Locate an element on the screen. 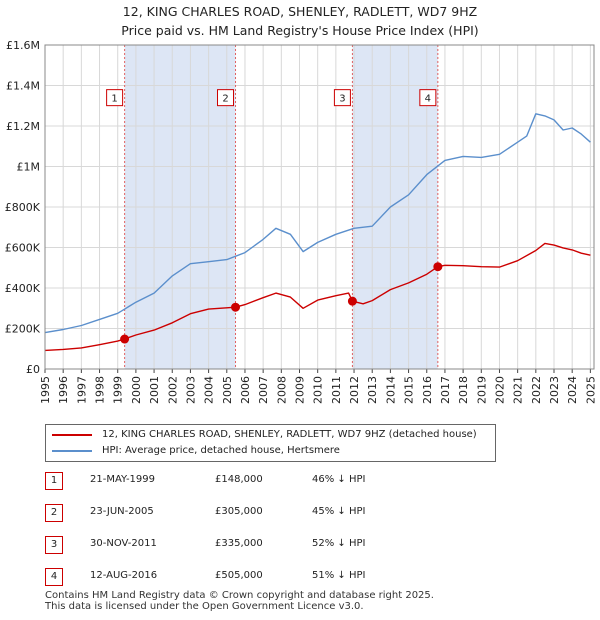 The height and width of the screenshot is (620, 600). transaction-row: 3 30-NOV-2011 £335,000 52% ↓ HPI is located at coordinates (210, 552).